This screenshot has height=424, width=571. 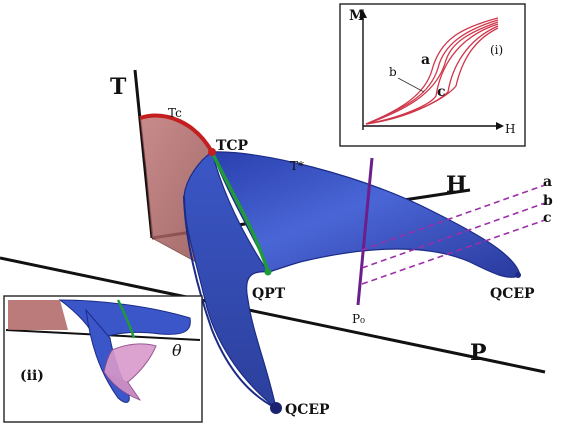 What do you see at coordinates (176, 133) in the screenshot?
I see `tc-line` at bounding box center [176, 133].